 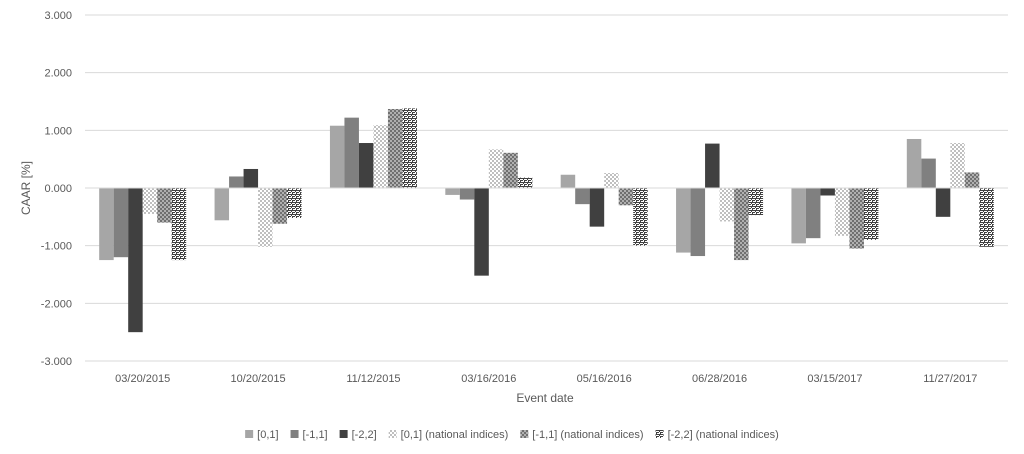 I want to click on x-tick-label: 03/15/2017, so click(x=834, y=379).